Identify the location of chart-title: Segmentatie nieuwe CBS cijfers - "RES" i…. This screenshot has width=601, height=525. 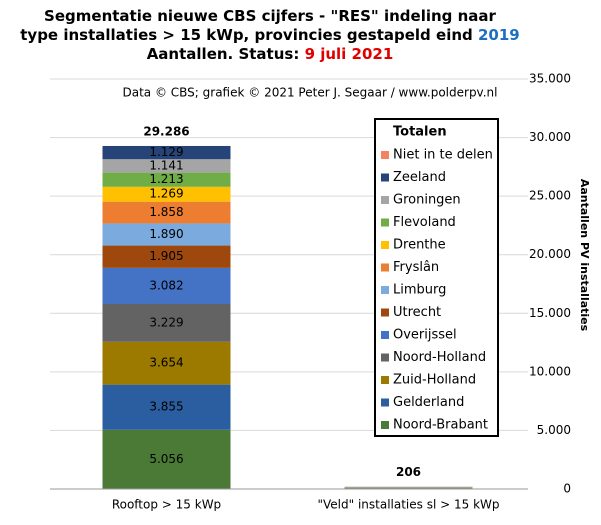
(270, 16).